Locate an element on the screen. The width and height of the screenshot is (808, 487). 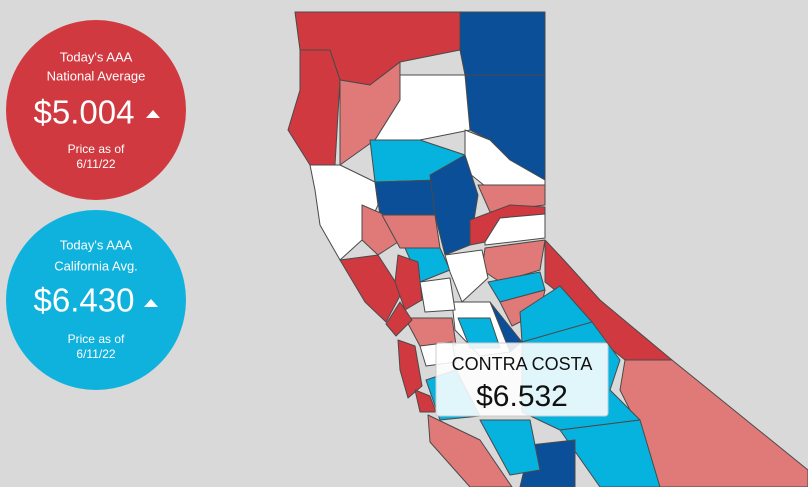
badge-heading: California Avg. is located at coordinates (96, 265).